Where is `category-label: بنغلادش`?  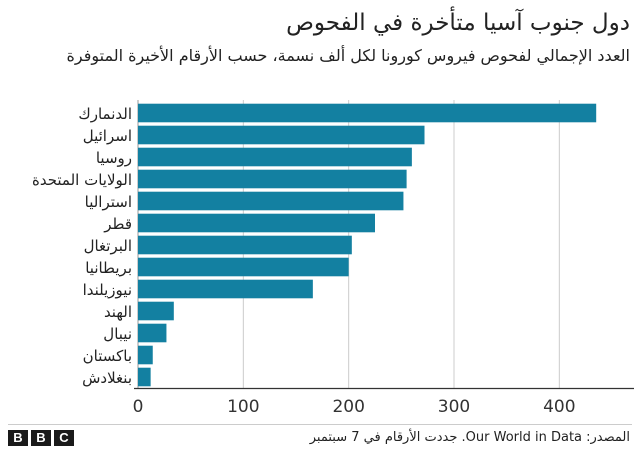 category-label: بنغلادش is located at coordinates (107, 378).